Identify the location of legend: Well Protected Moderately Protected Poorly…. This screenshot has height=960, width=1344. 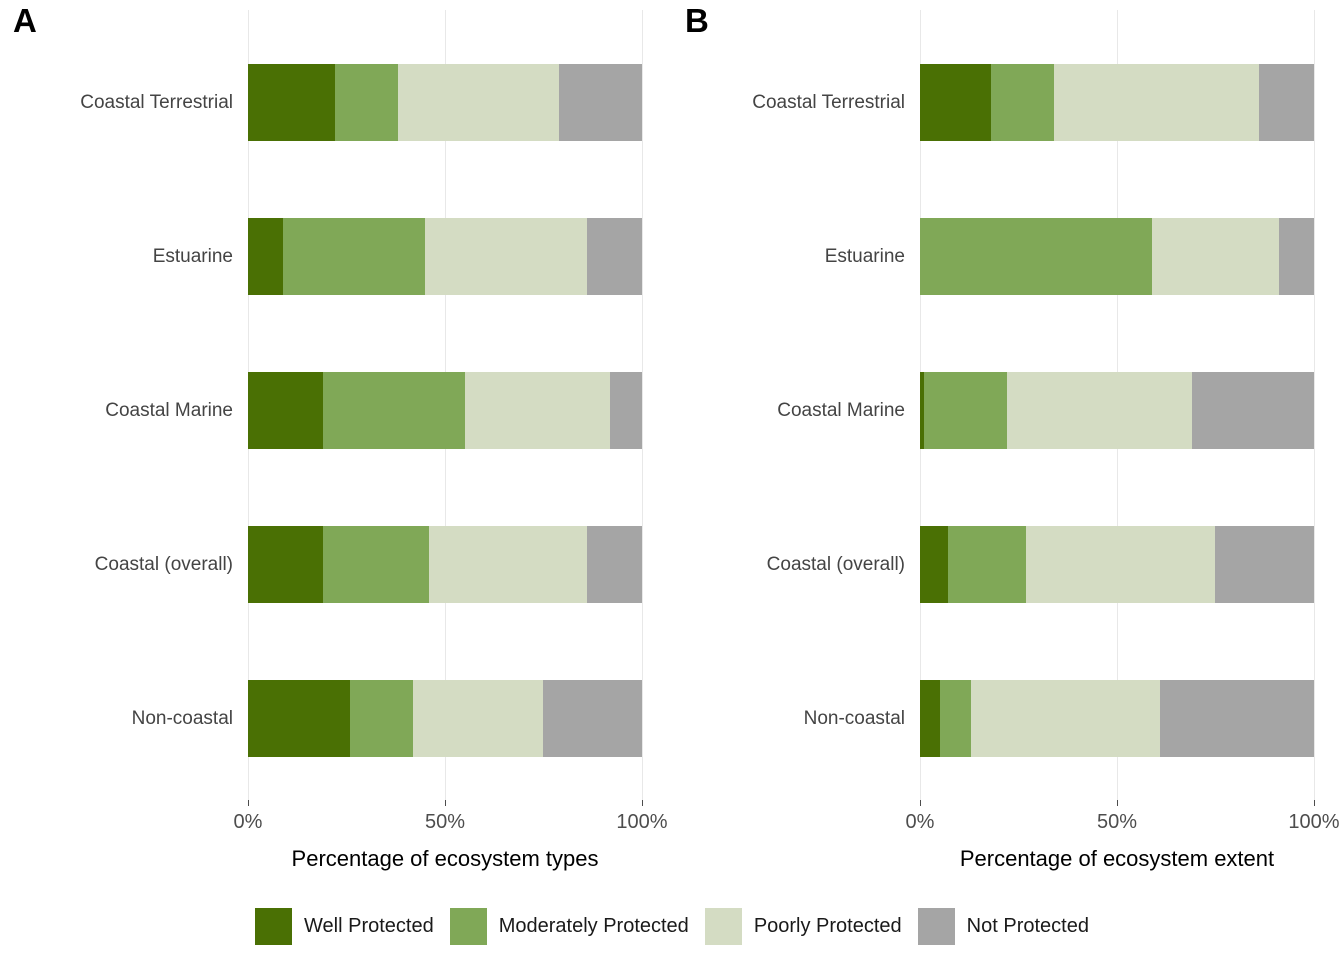
(672, 926).